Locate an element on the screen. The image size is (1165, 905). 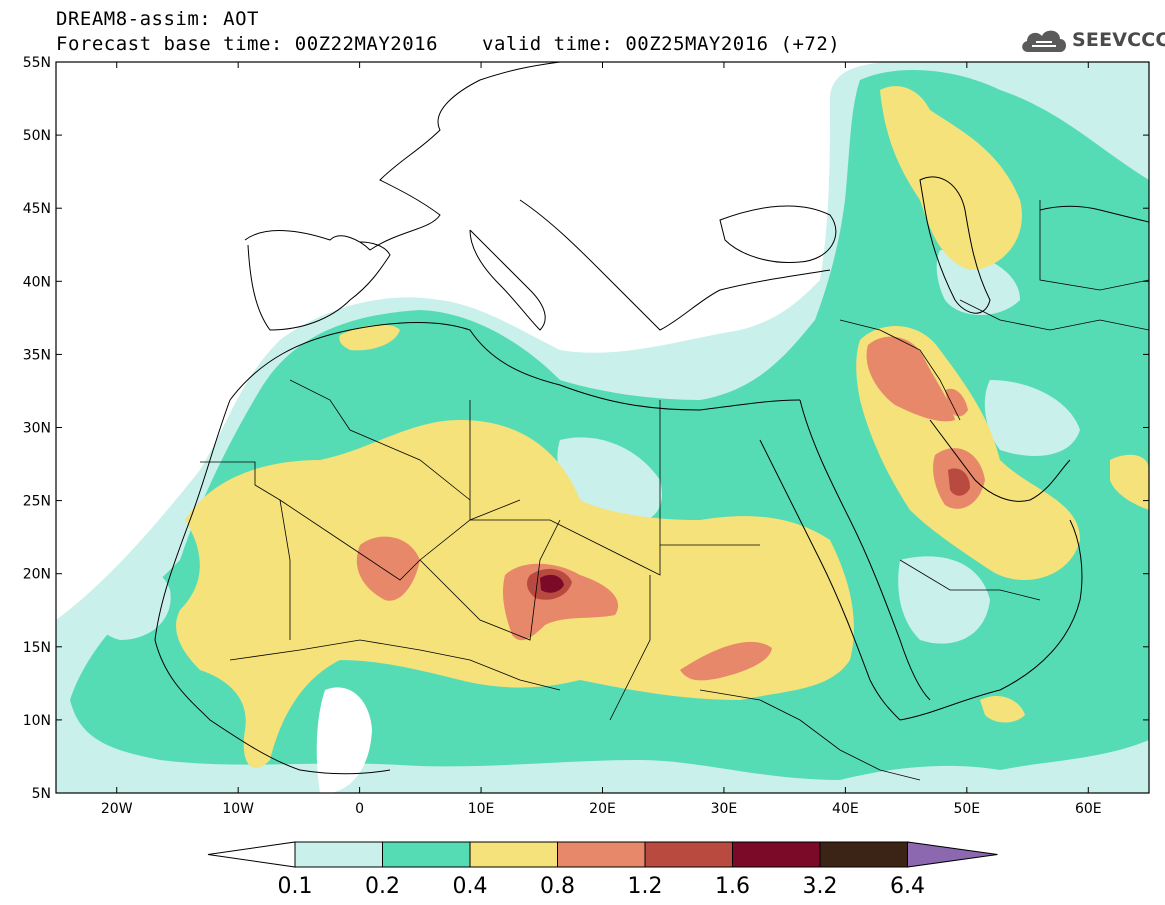
lon-tick-label: 40E is located at coordinates (845, 809).